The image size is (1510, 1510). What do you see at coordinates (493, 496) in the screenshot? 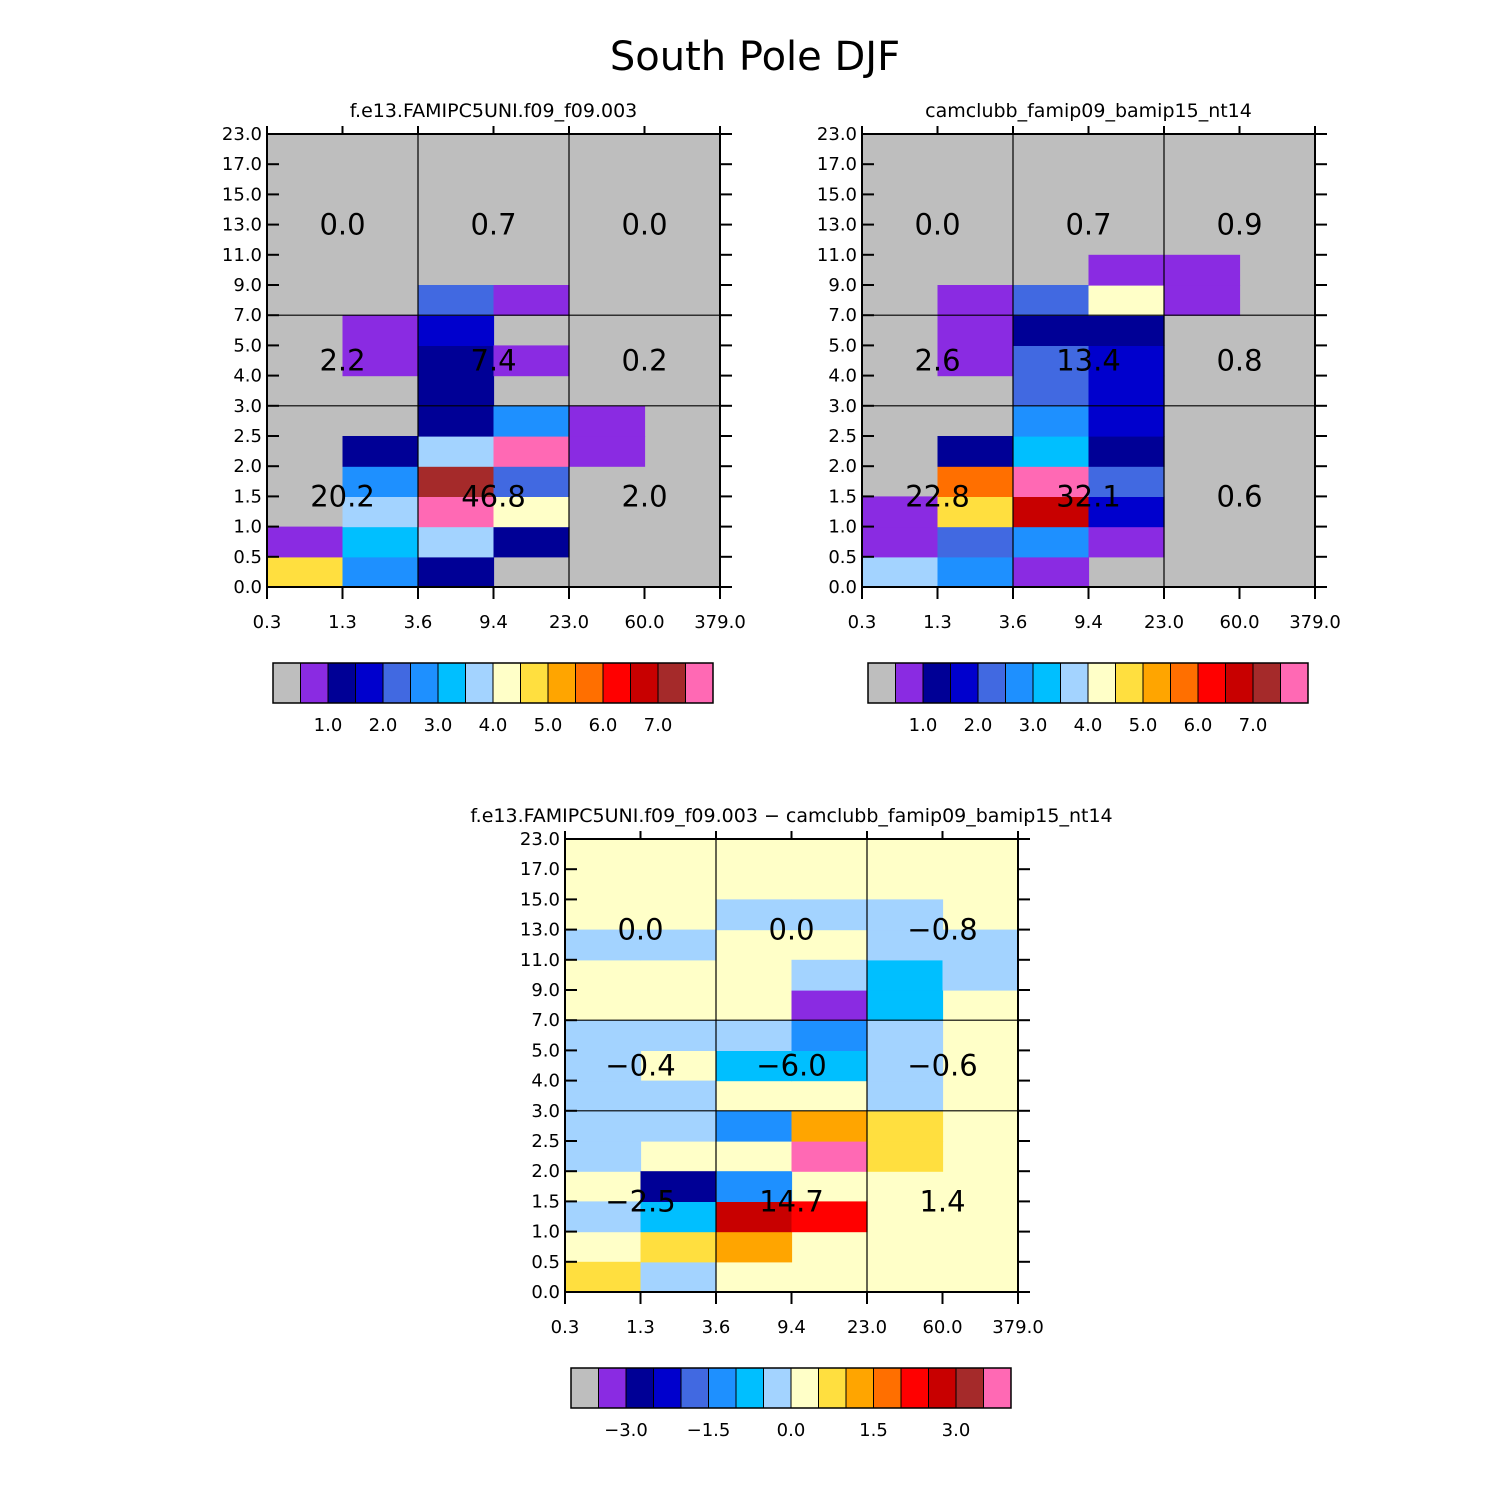
I see `block-value-label: 46.8` at bounding box center [493, 496].